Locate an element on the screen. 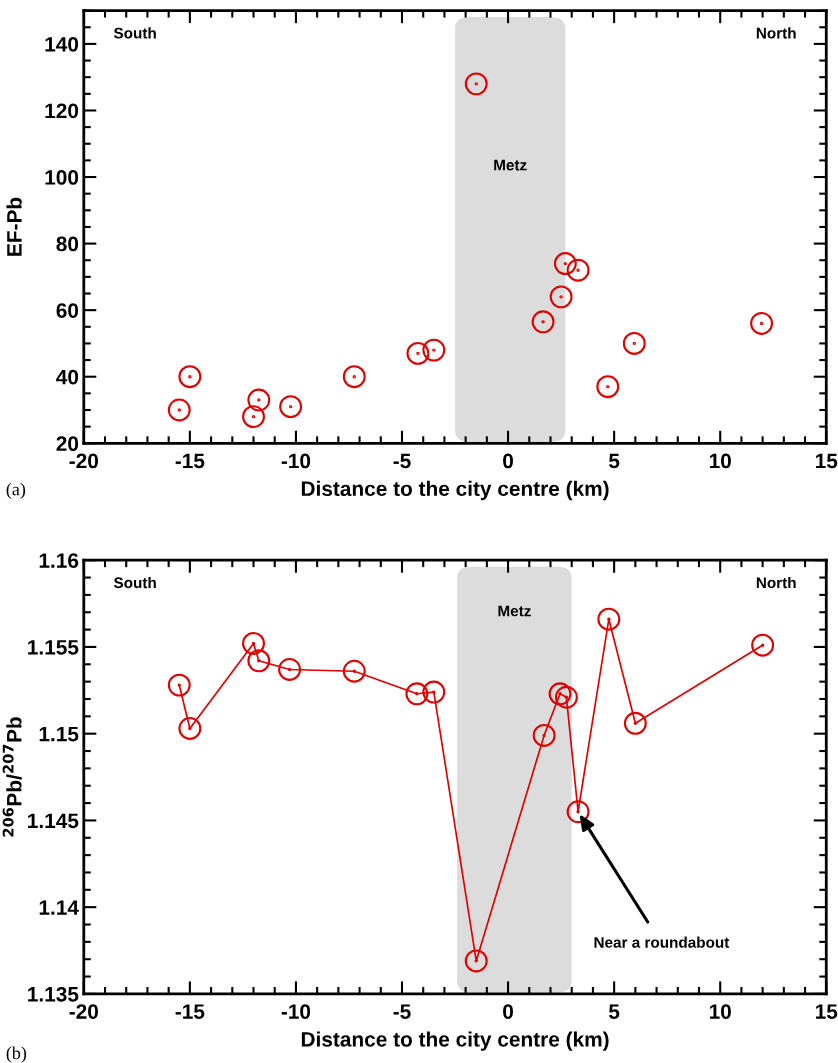  y-tick-label: 100 is located at coordinates (62, 177).